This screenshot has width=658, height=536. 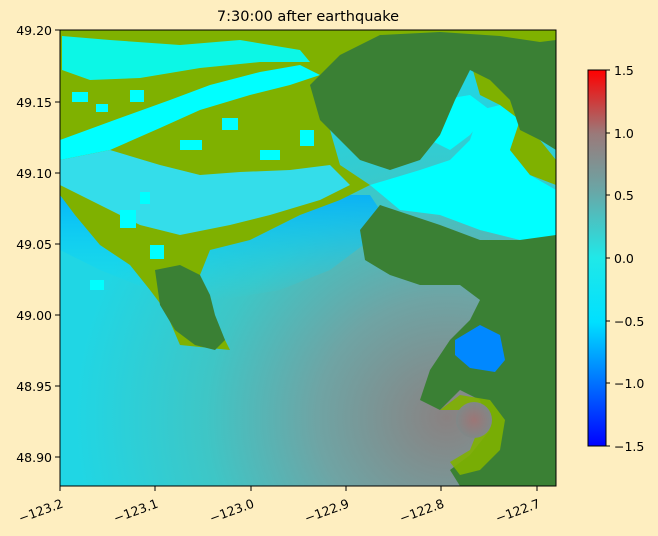 I want to click on x-tick-label: −123.2, so click(x=40, y=511).